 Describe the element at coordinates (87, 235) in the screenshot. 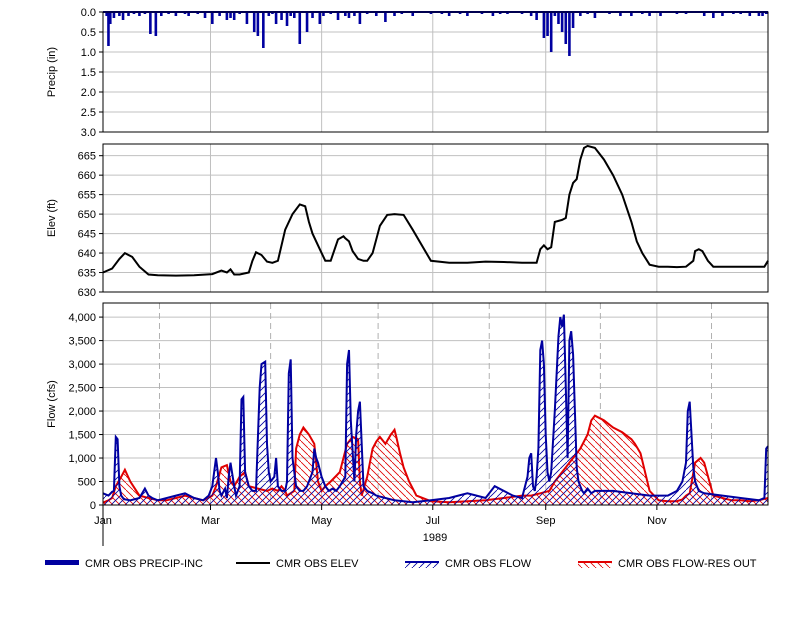

I see `y-tick-label: 645` at that location.